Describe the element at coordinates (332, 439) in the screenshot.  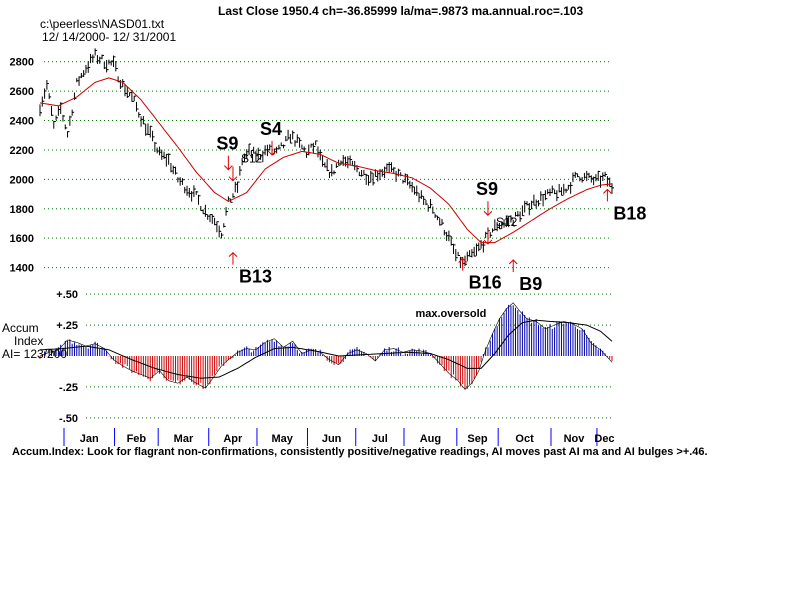
I see `month-label-jun: Jun` at that location.